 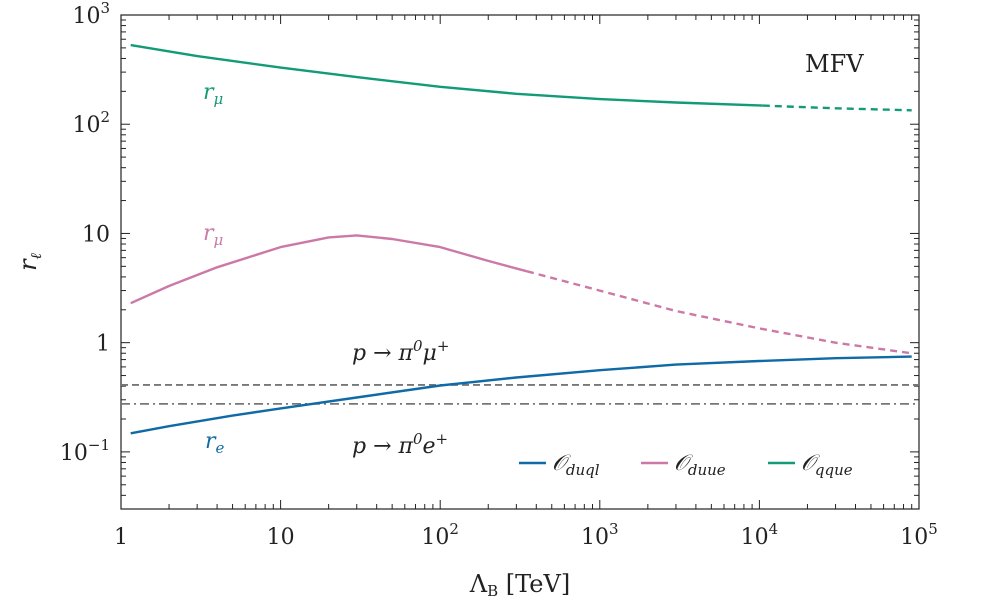 What do you see at coordinates (121, 537) in the screenshot?
I see `x-tick-label: 1` at bounding box center [121, 537].